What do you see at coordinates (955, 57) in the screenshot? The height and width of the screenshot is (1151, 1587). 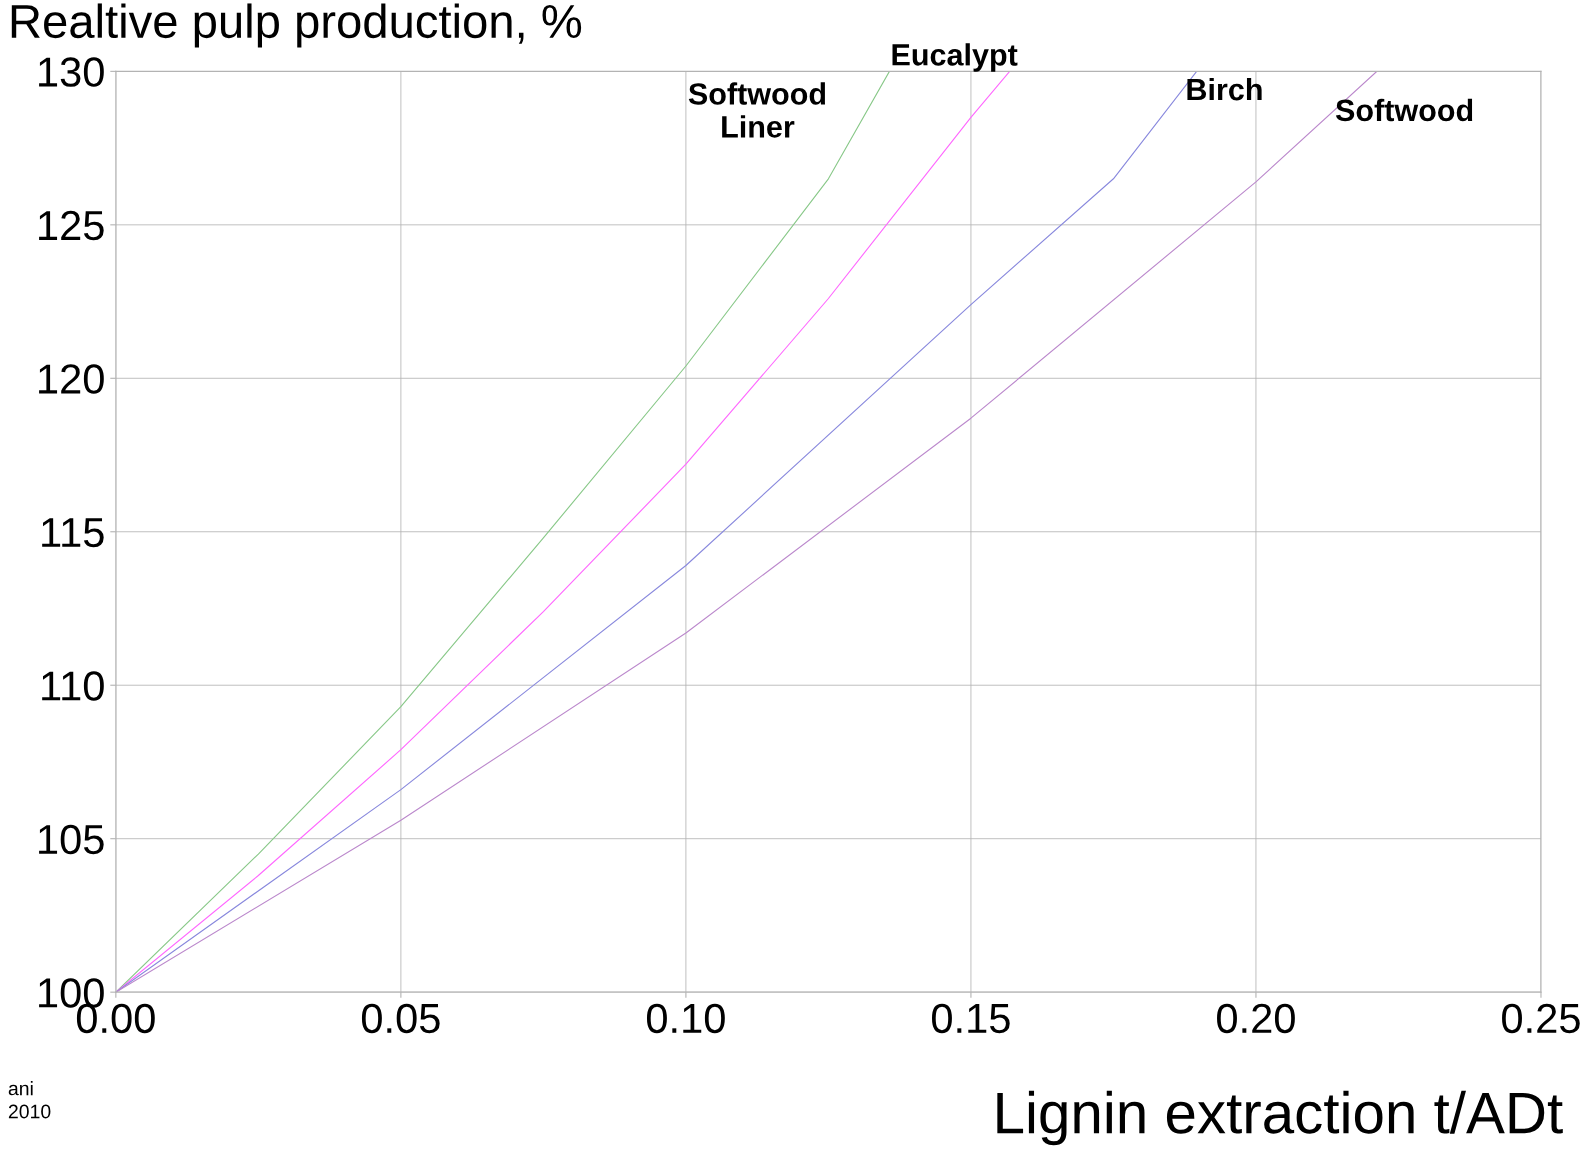 I see `series-label: Eucalypt` at bounding box center [955, 57].